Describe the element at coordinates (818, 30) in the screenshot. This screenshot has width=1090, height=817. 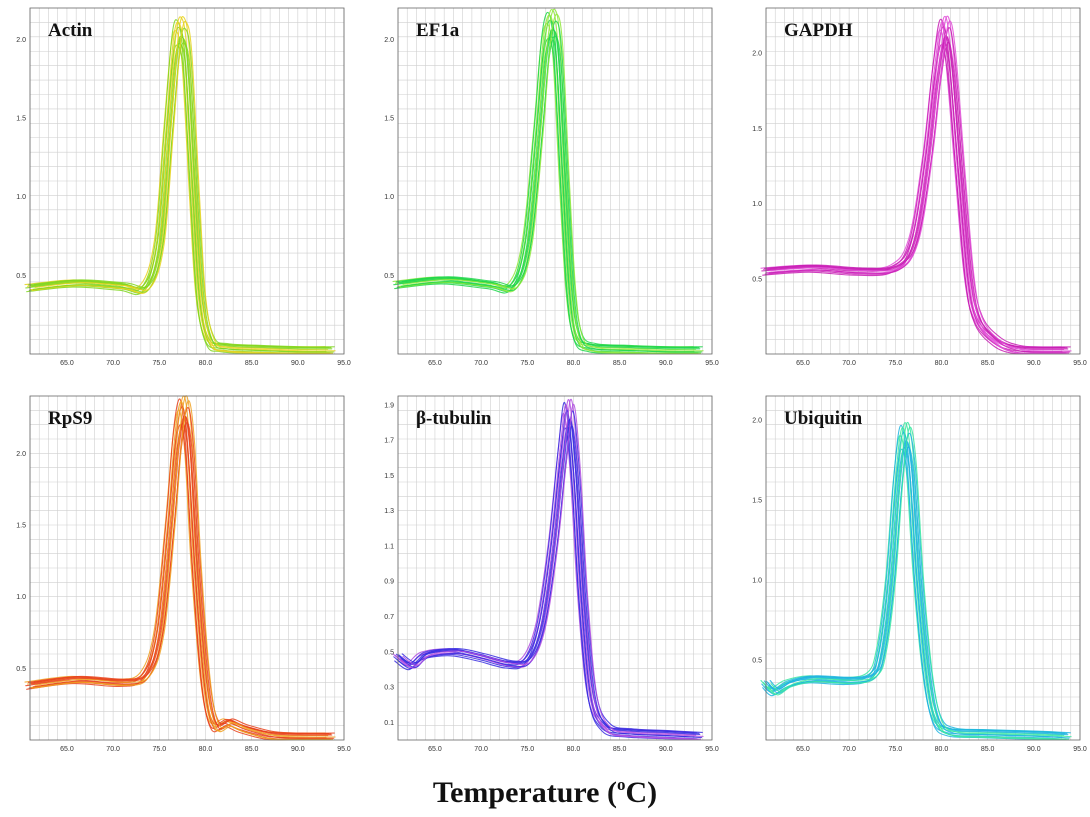
I see `chart-title: GAPDH` at that location.